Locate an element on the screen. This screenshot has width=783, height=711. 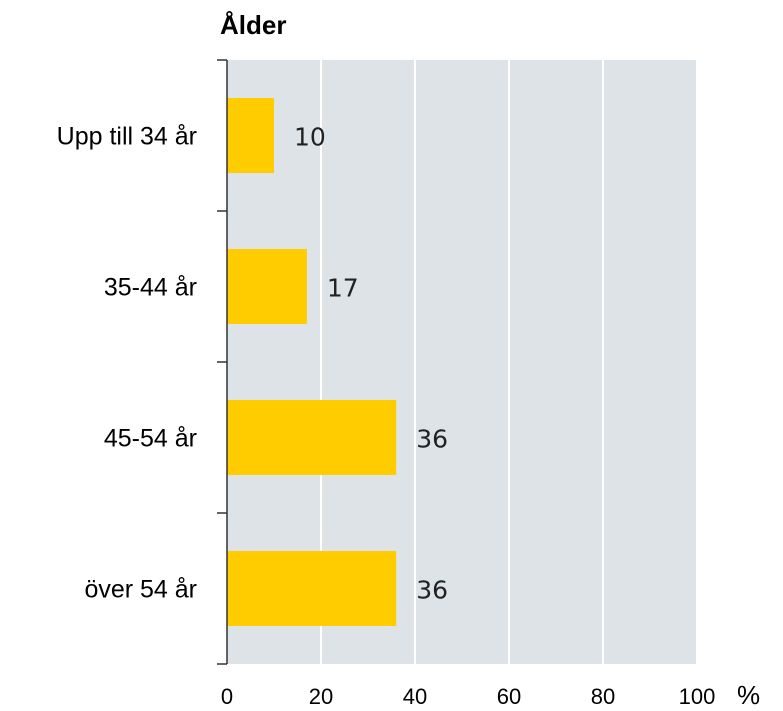
category-label-0: Upp till 34 år is located at coordinates (127, 137).